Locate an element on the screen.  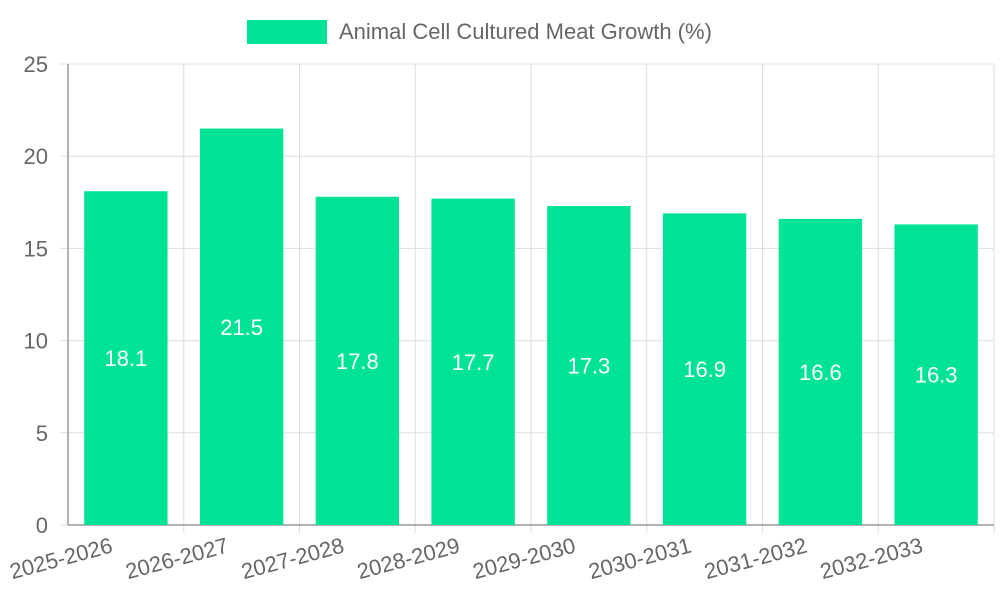
legend-swatch is located at coordinates (287, 32).